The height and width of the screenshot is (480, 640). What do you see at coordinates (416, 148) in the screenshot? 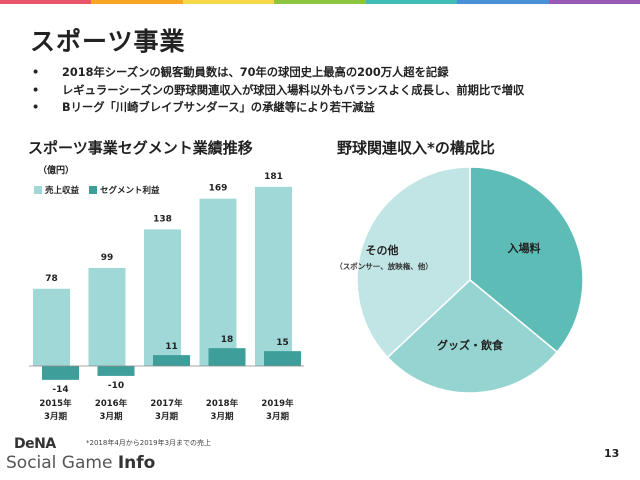
I see `pie-chart-title: 野球関連収入*の構成比` at bounding box center [416, 148].